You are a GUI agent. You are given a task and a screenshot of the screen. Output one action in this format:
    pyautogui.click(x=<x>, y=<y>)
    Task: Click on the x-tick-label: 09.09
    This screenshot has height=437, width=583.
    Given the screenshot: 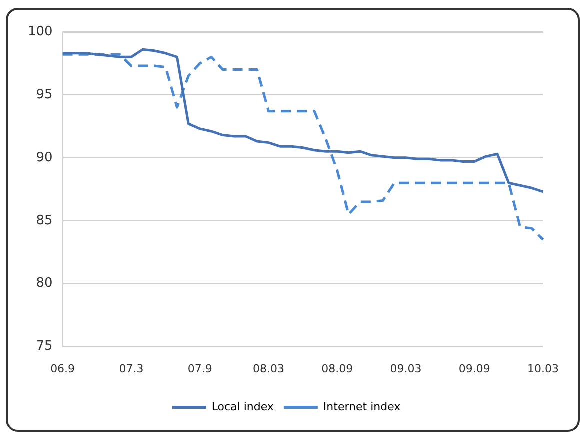 What is the action you would take?
    pyautogui.click(x=474, y=369)
    